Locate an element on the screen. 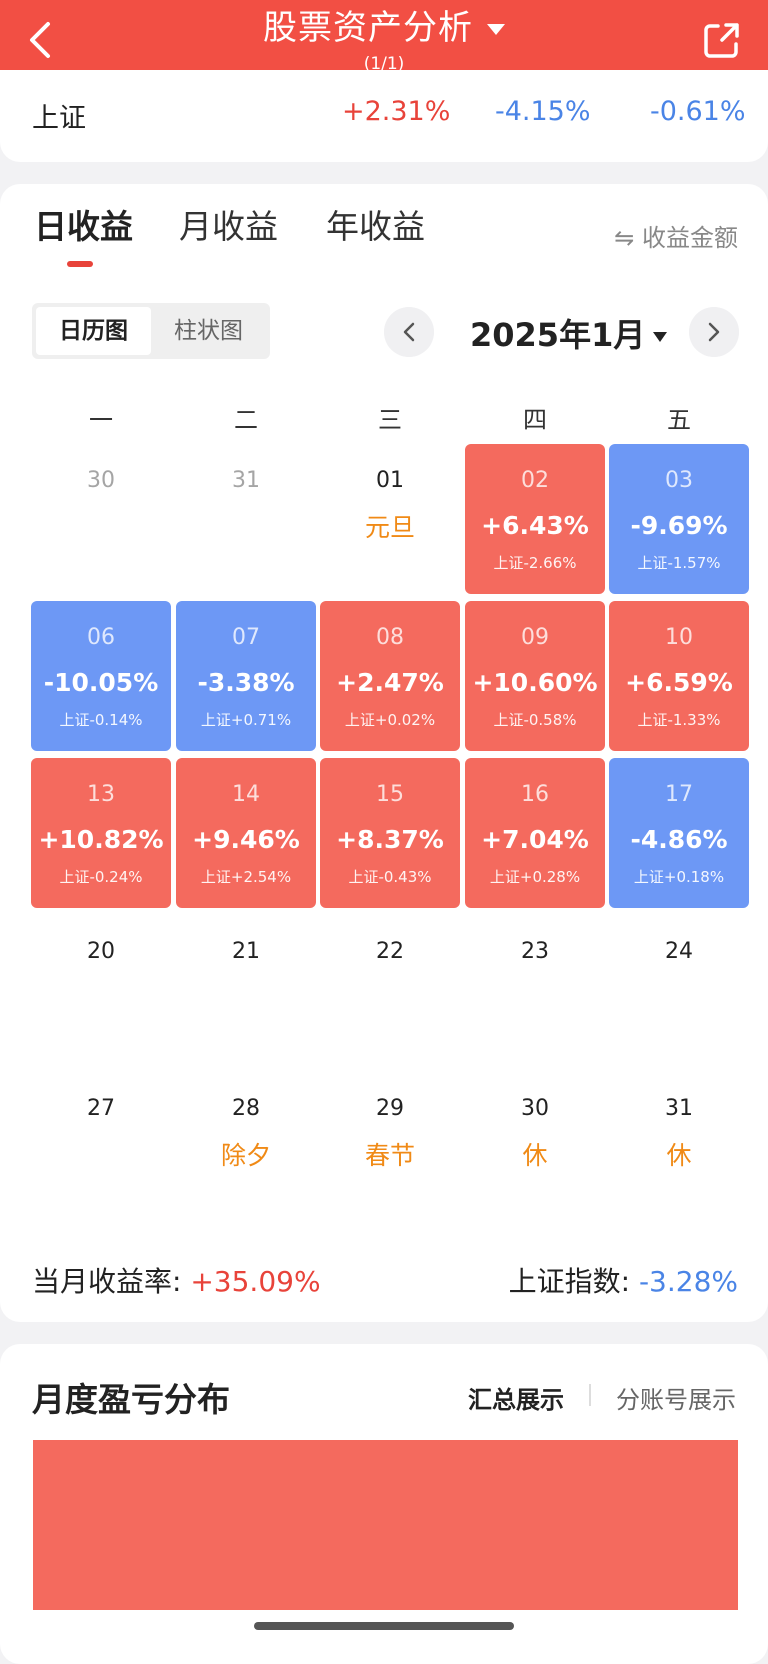  calendar-day-cell: 06 -10.05% 上证-0.14% is located at coordinates (101, 676).